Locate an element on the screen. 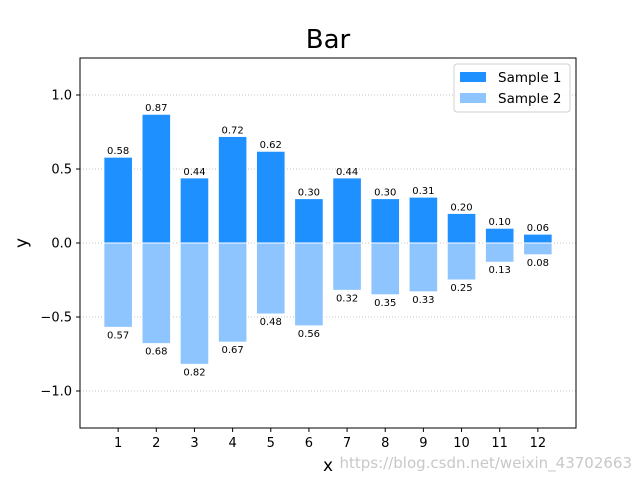  x-tick-label: 1 is located at coordinates (118, 443).